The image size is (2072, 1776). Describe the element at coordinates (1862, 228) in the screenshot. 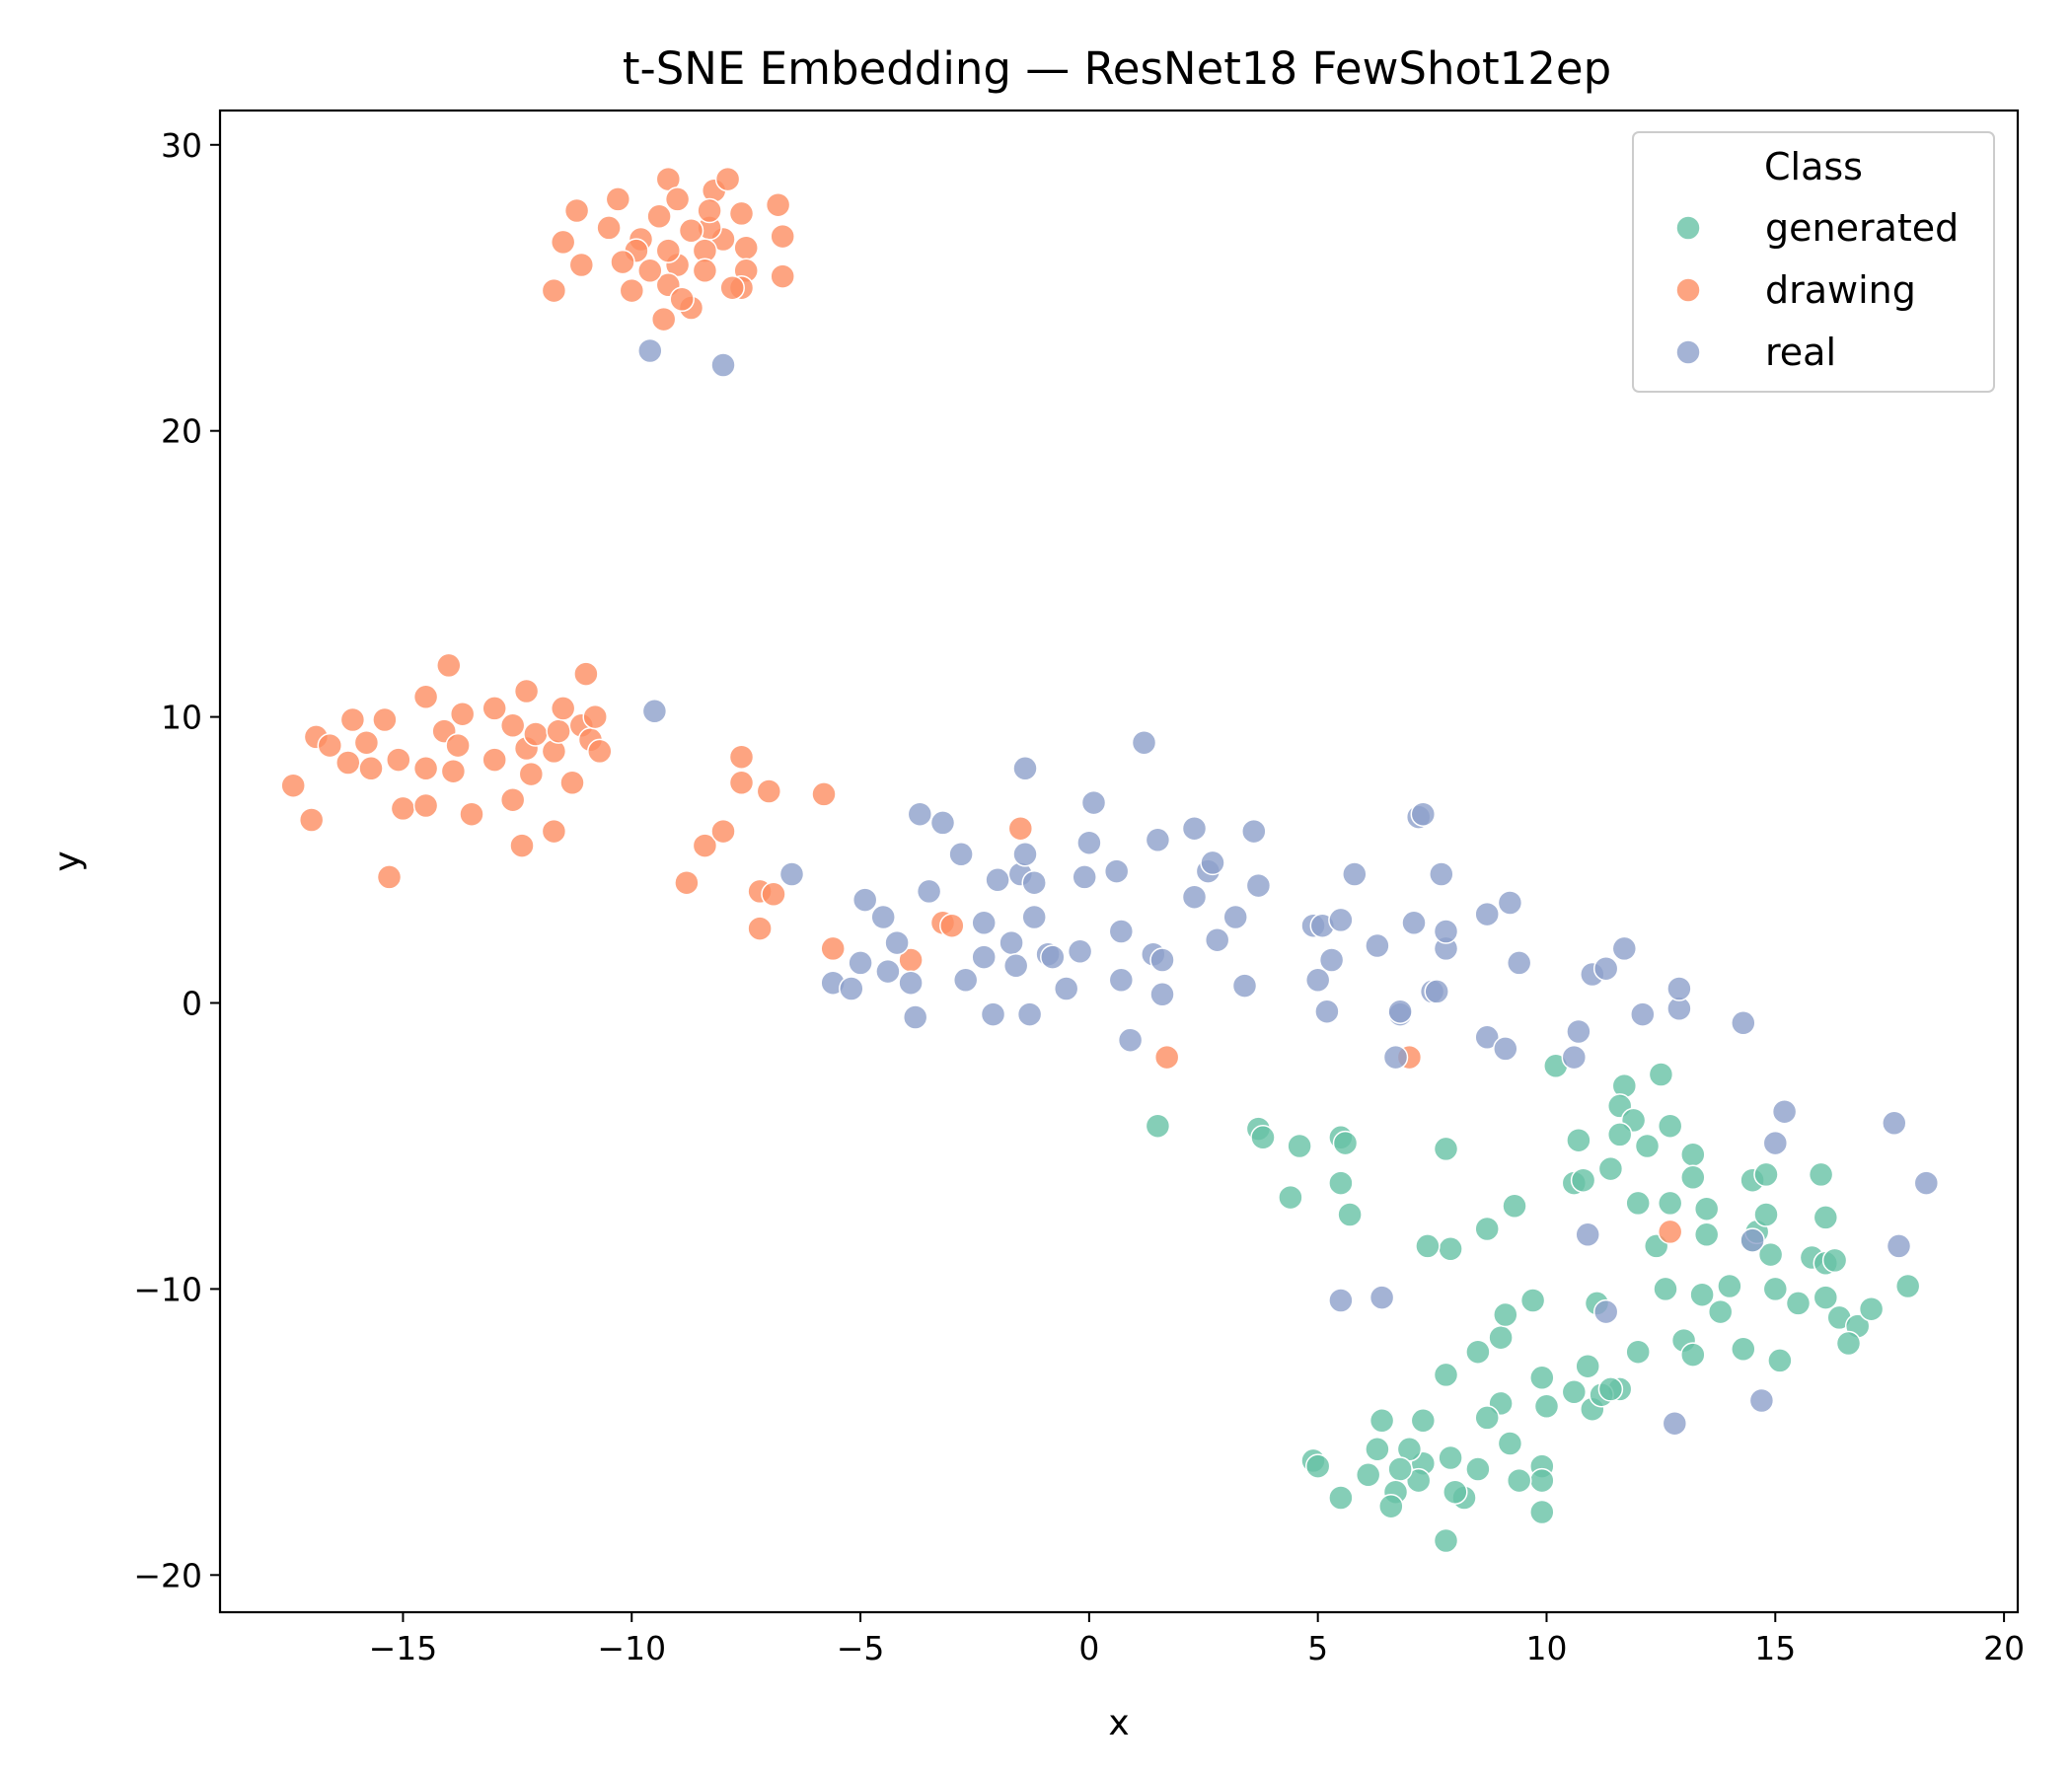

I see `legend-label-generated: generated` at that location.